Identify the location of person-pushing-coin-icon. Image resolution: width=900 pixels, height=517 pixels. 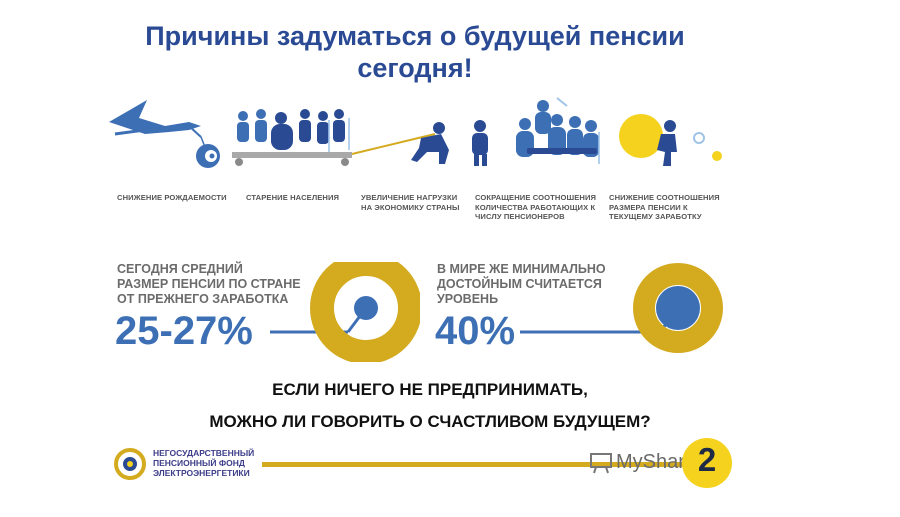
(670, 140).